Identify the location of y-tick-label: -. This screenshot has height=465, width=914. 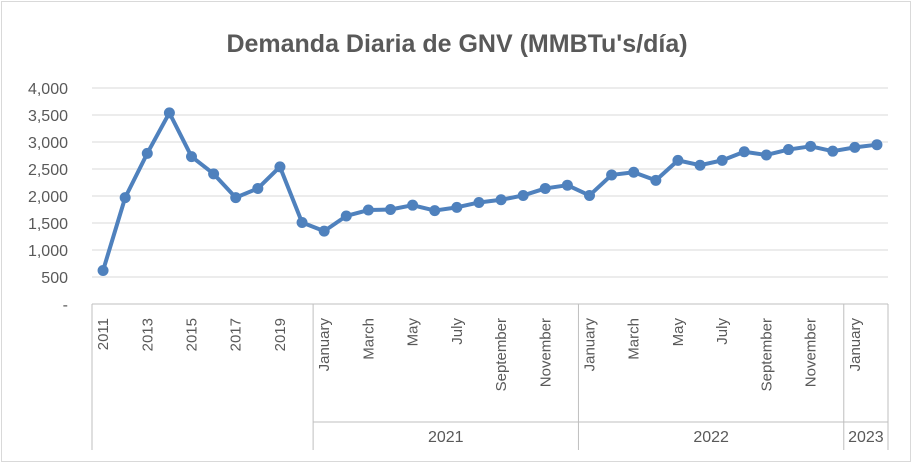
(65, 305).